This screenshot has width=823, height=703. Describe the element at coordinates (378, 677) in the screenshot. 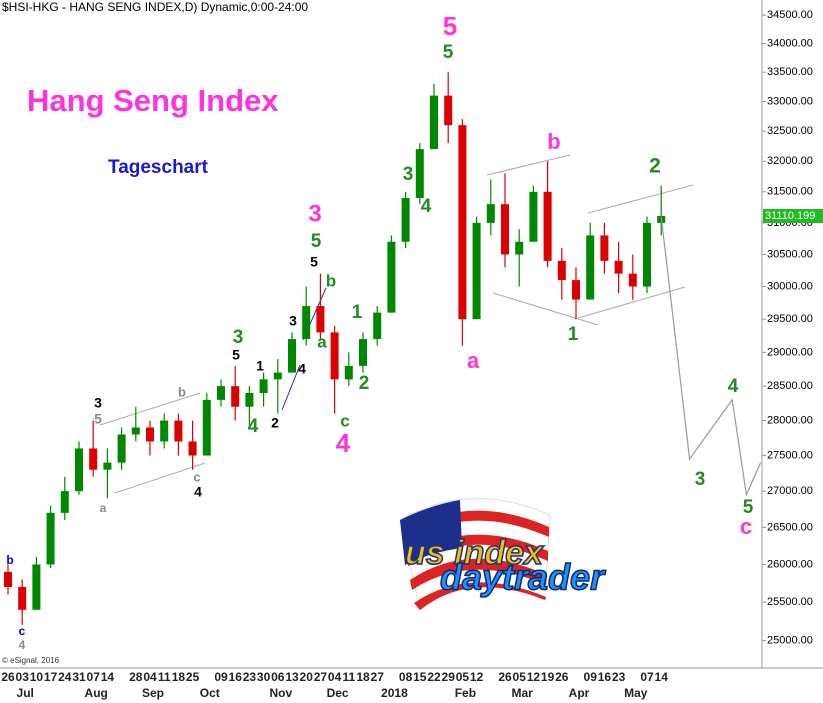

I see `x-tick-label: 27` at that location.